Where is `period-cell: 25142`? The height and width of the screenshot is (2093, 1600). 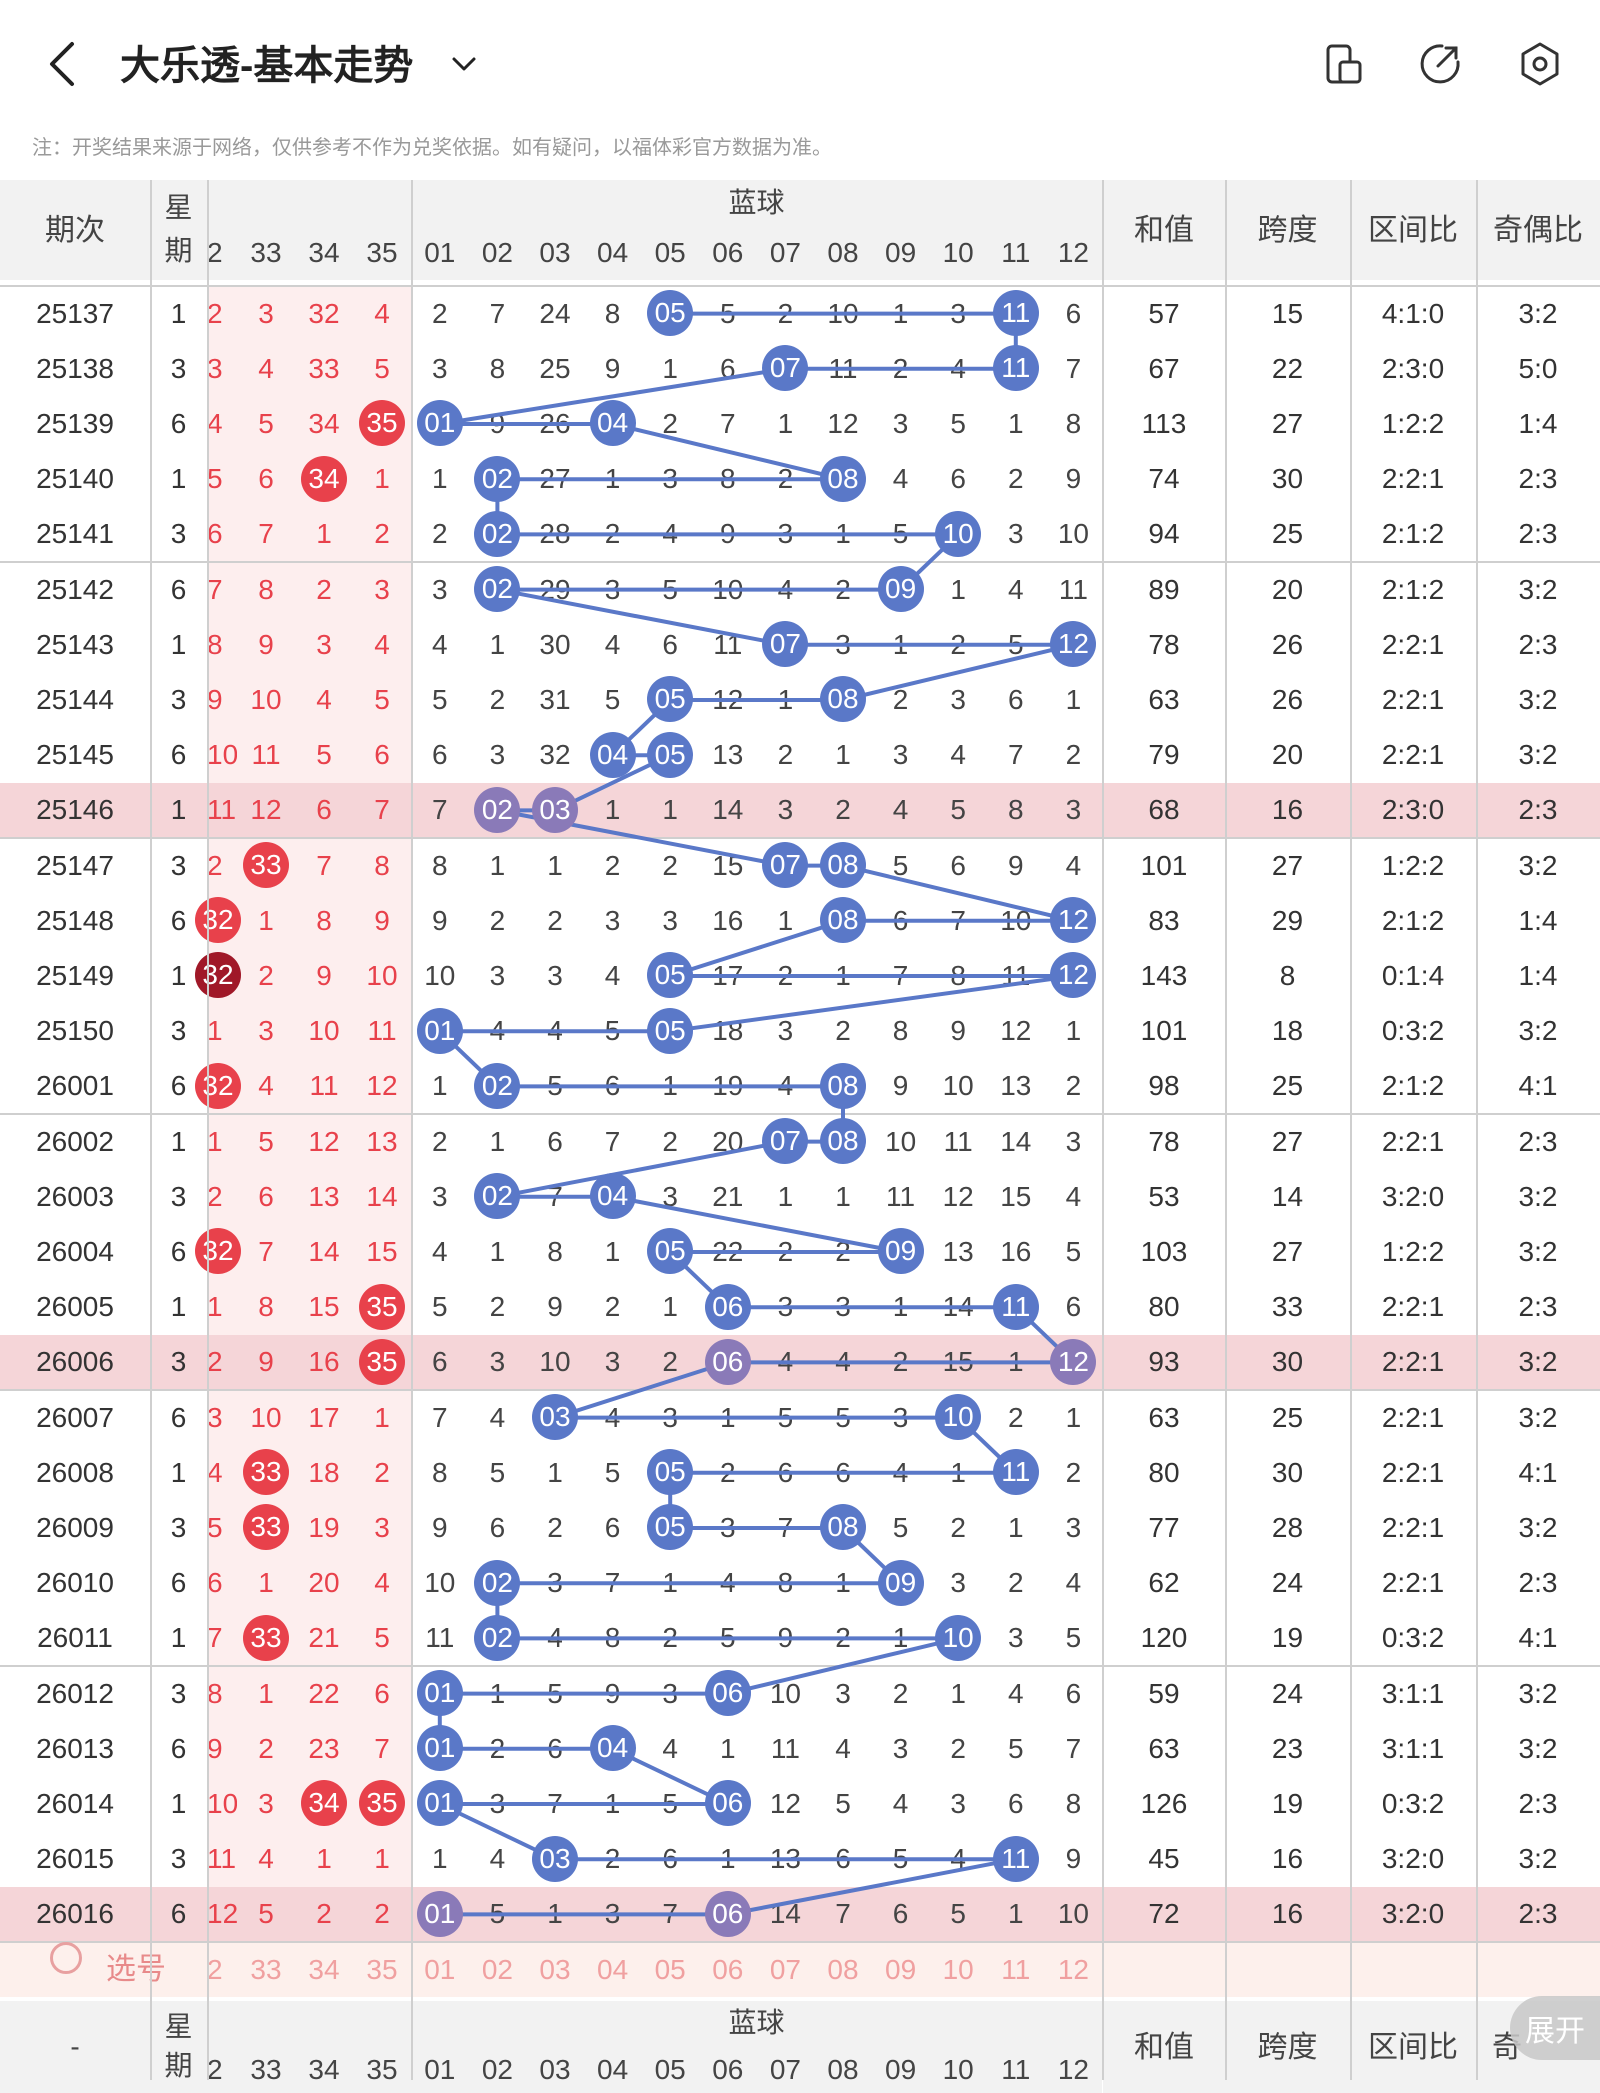
period-cell: 25142 is located at coordinates (75, 589).